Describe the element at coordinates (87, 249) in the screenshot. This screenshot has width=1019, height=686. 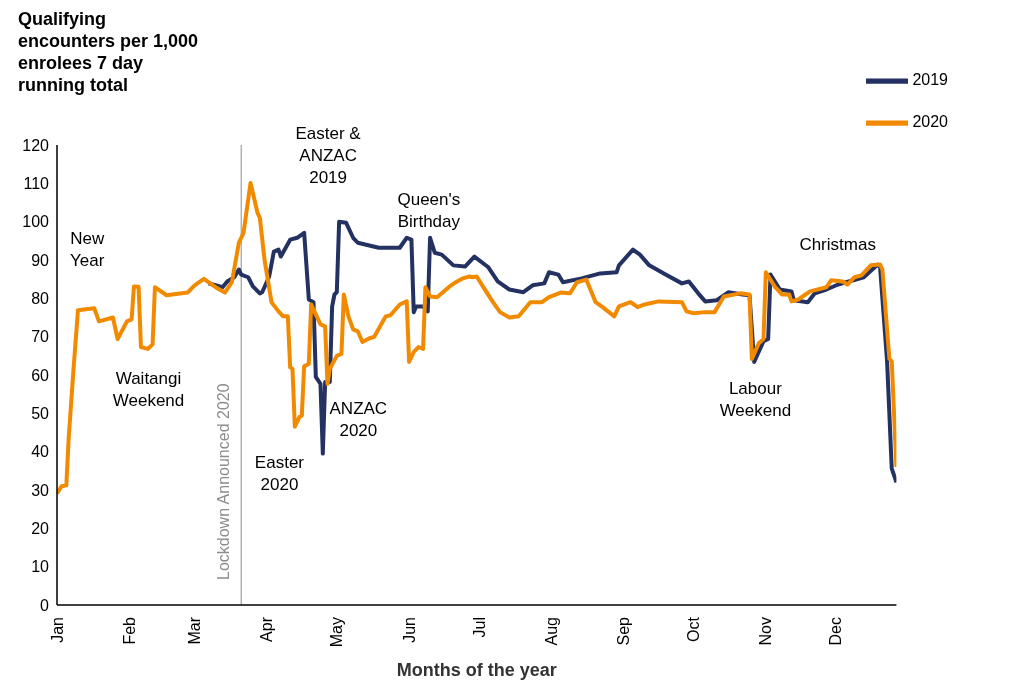
I see `annotation: New Year` at that location.